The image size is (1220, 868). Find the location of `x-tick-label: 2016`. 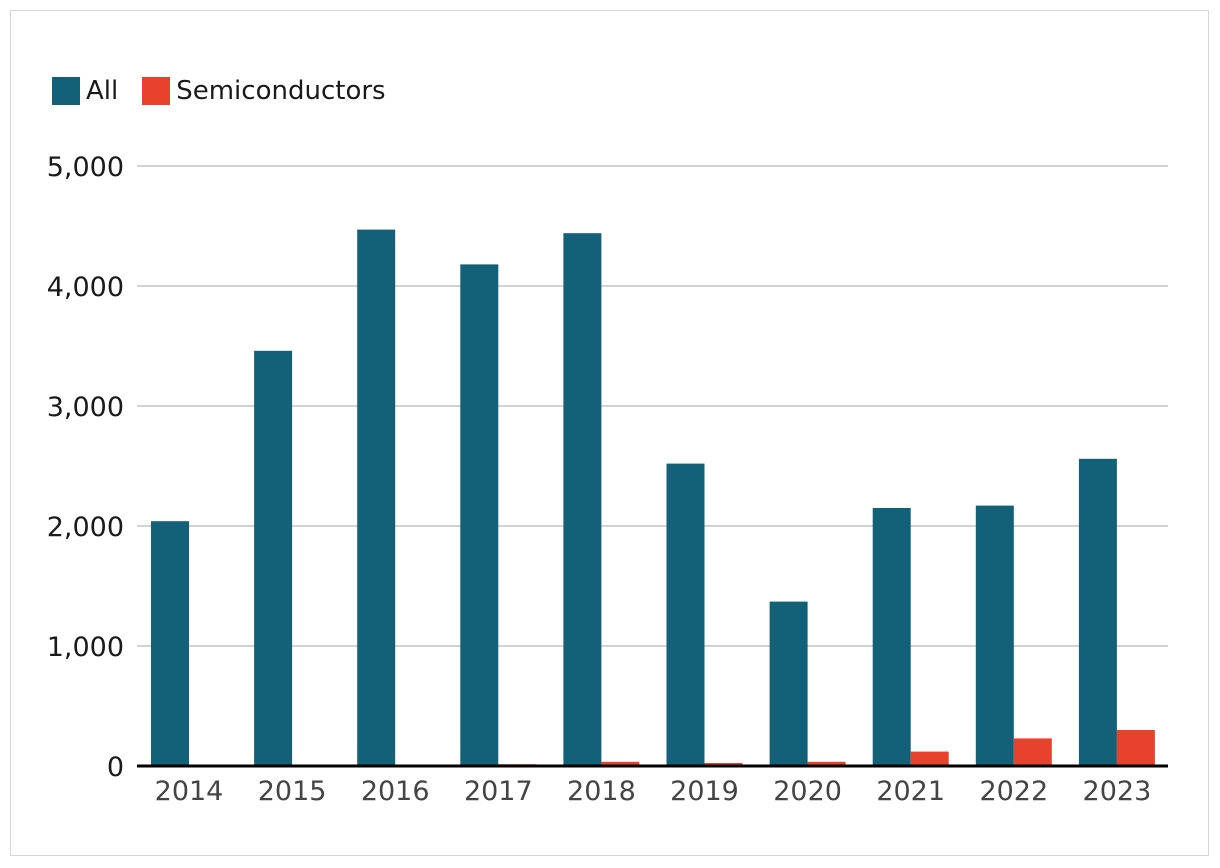

x-tick-label: 2016 is located at coordinates (395, 791).